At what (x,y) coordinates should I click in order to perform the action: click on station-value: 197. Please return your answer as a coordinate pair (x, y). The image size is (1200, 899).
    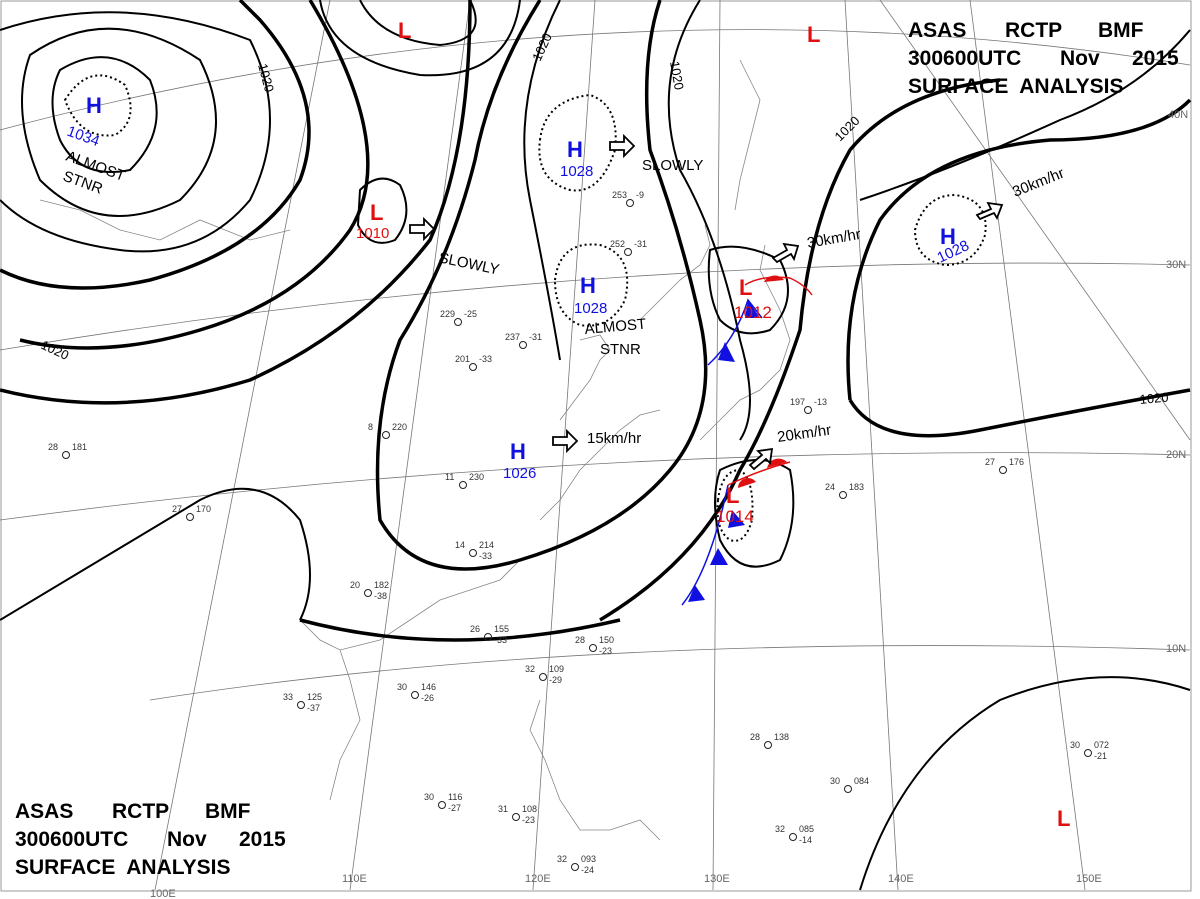
    Looking at the image, I should click on (797, 402).